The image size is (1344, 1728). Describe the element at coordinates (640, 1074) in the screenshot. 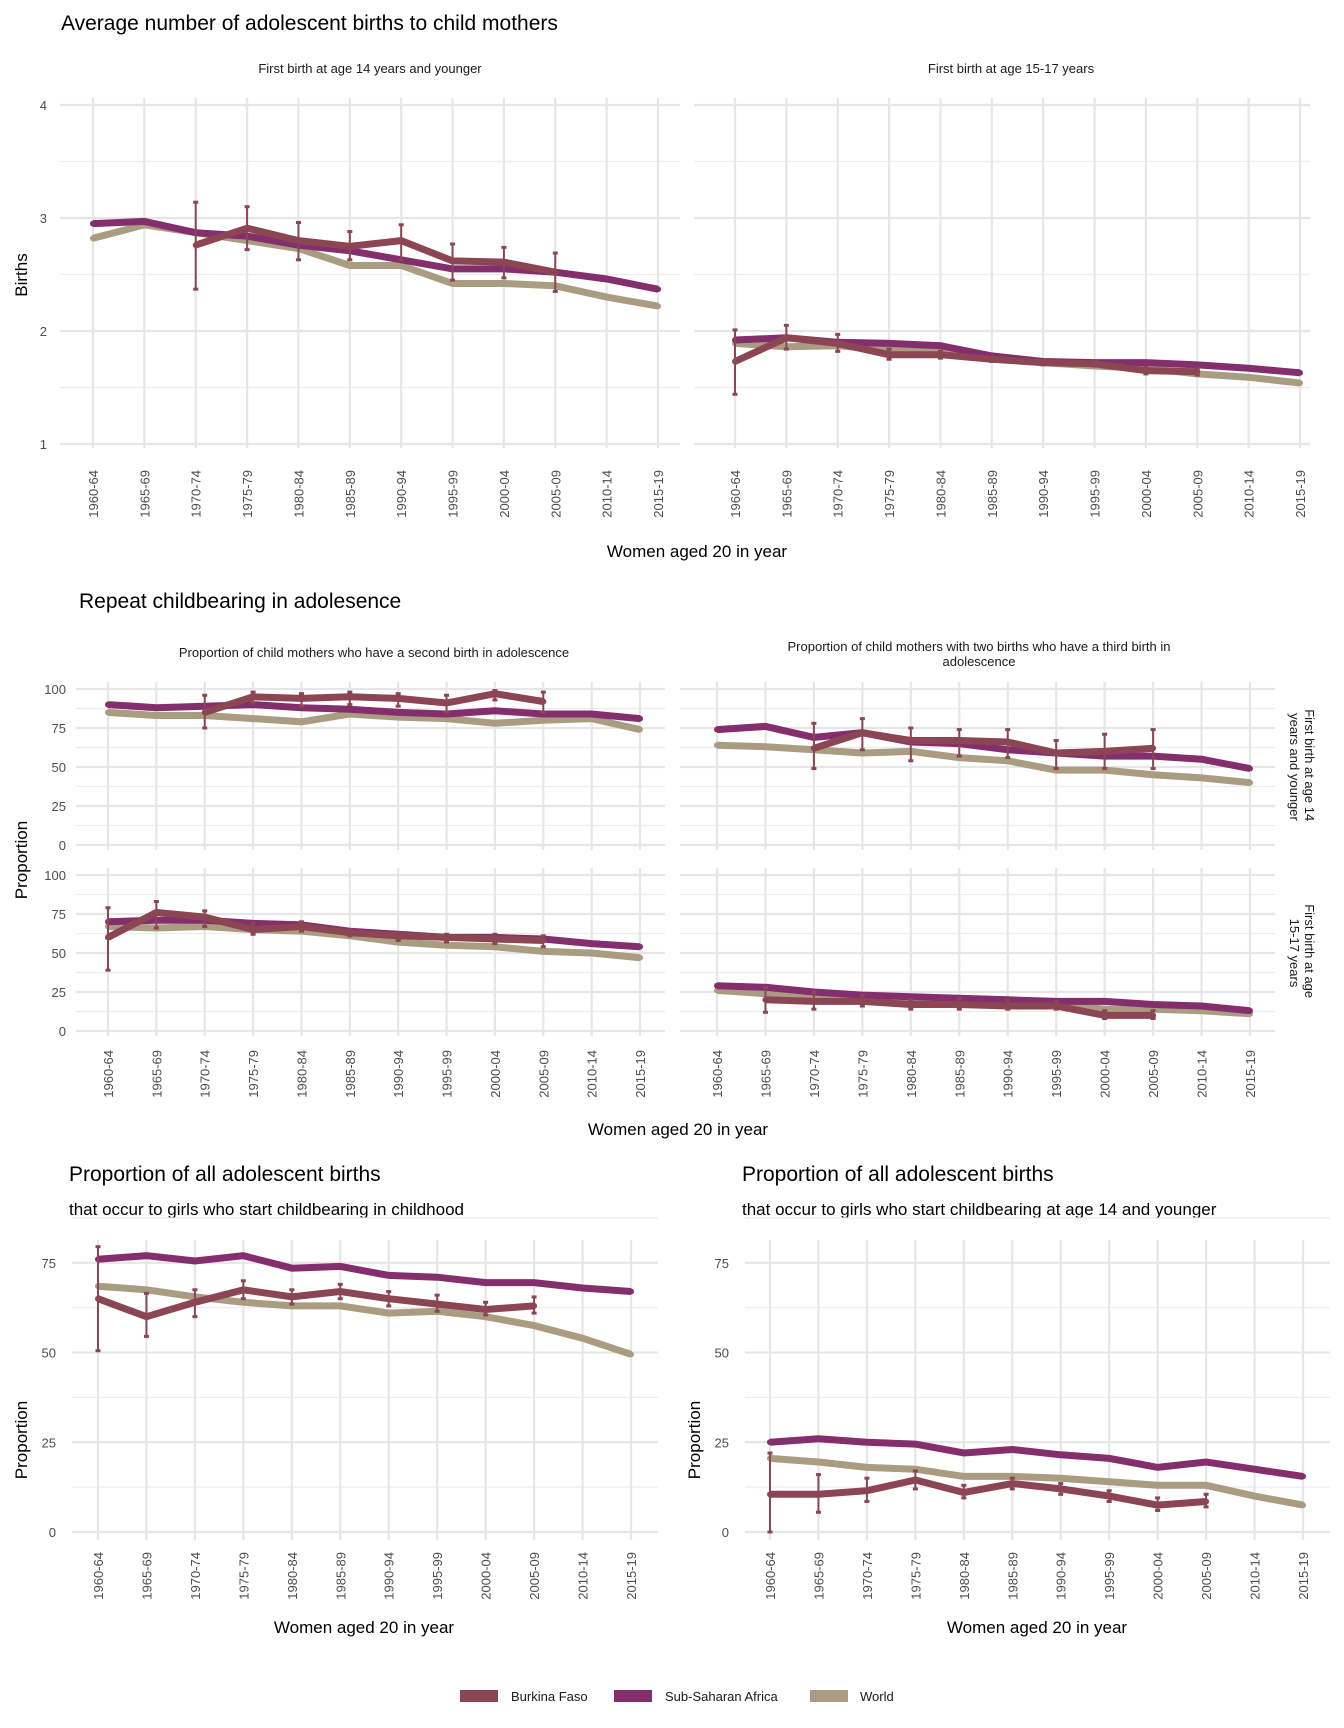

I see `x-tick-label: 2015-19` at that location.